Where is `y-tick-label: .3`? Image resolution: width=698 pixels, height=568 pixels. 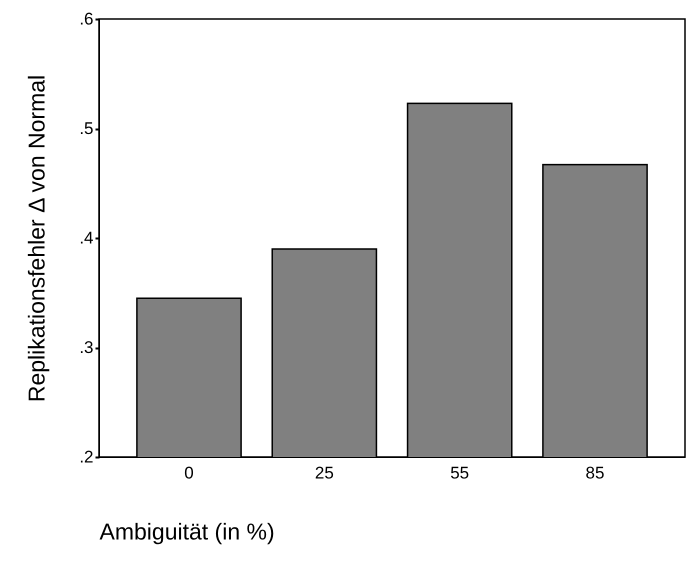 y-tick-label: .3 is located at coordinates (86, 347).